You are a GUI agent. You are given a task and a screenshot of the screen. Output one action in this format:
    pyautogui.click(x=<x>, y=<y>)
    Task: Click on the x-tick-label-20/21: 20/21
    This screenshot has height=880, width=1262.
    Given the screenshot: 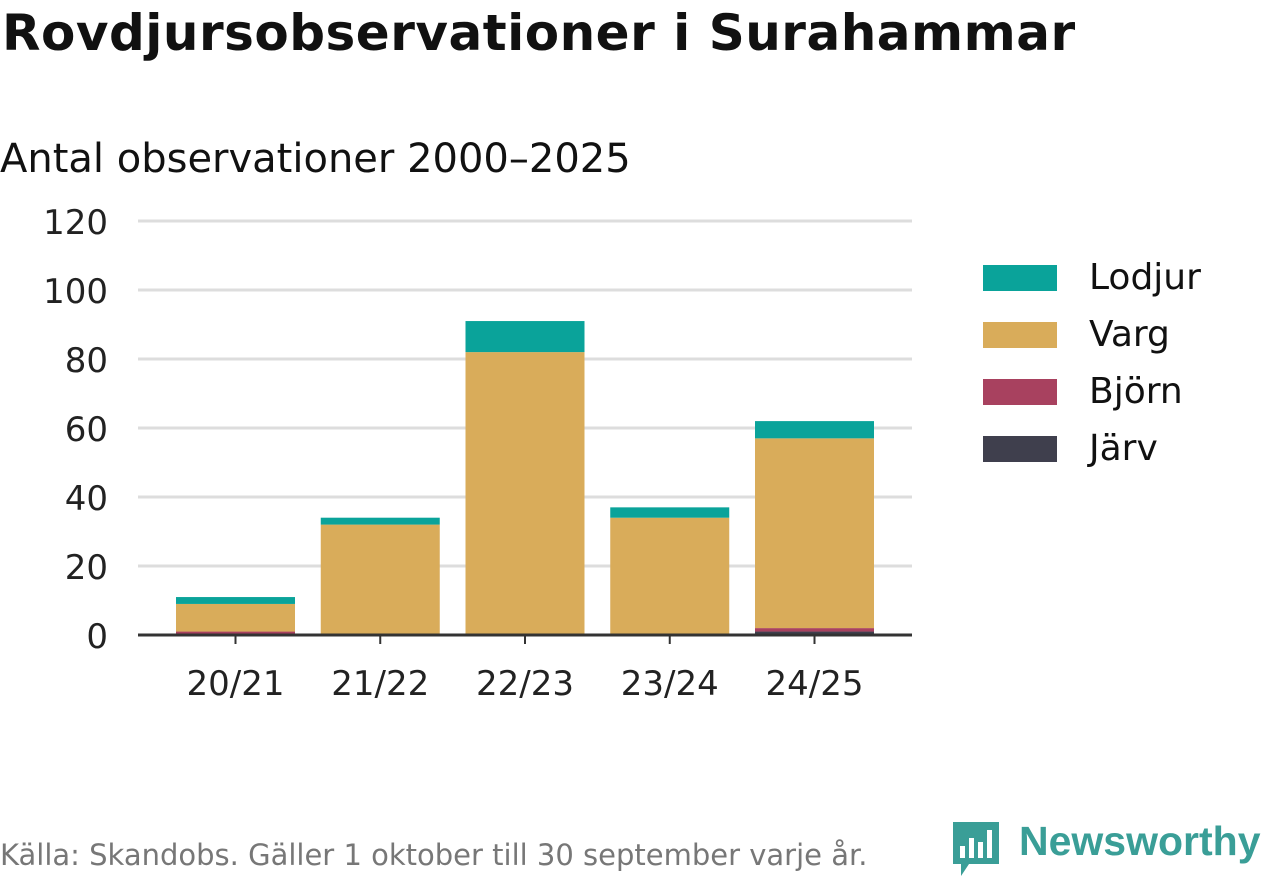 What is the action you would take?
    pyautogui.click(x=236, y=684)
    